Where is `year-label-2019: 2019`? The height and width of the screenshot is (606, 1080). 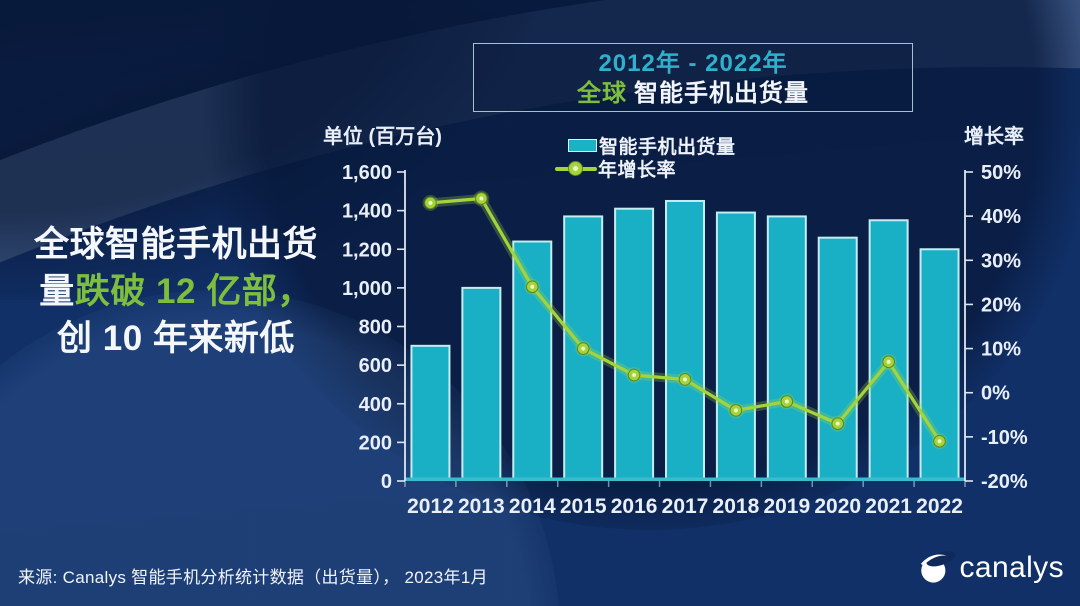 year-label-2019: 2019 is located at coordinates (786, 506).